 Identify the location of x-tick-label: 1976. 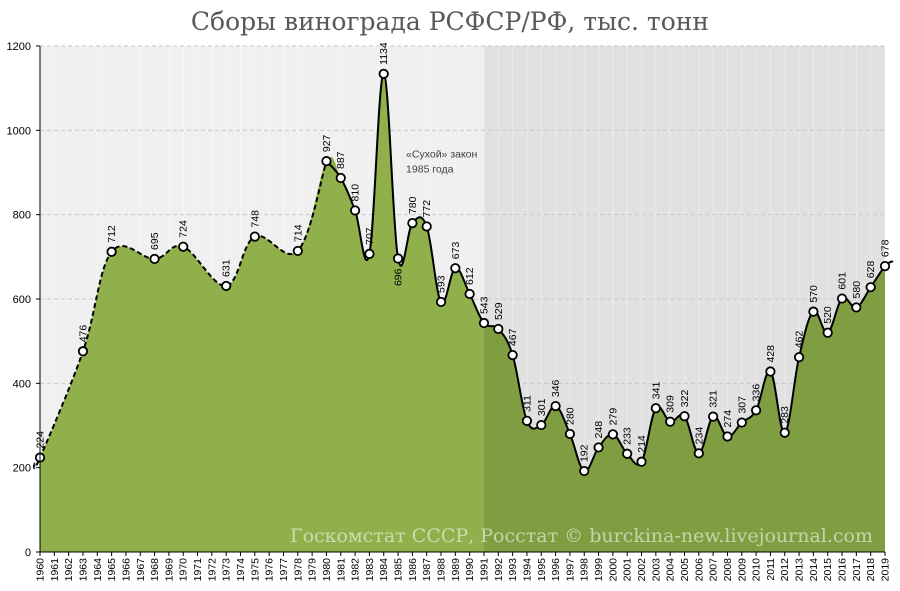
(270, 570).